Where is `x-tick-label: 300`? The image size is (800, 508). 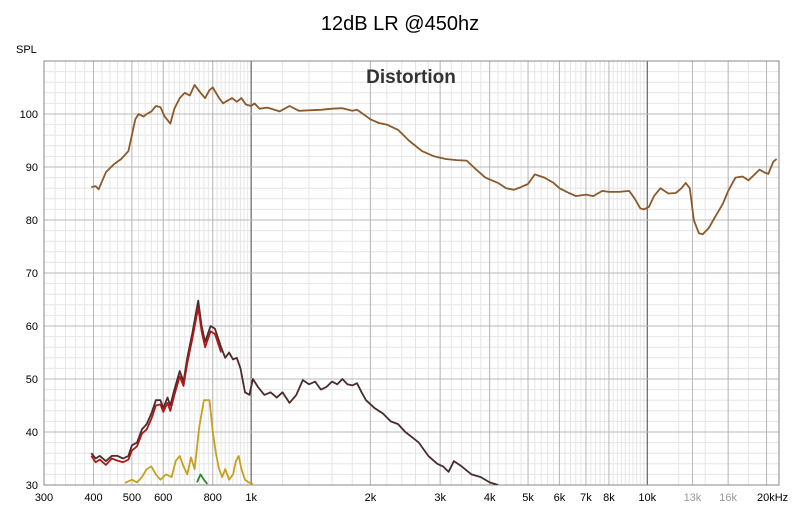 x-tick-label: 300 is located at coordinates (44, 498).